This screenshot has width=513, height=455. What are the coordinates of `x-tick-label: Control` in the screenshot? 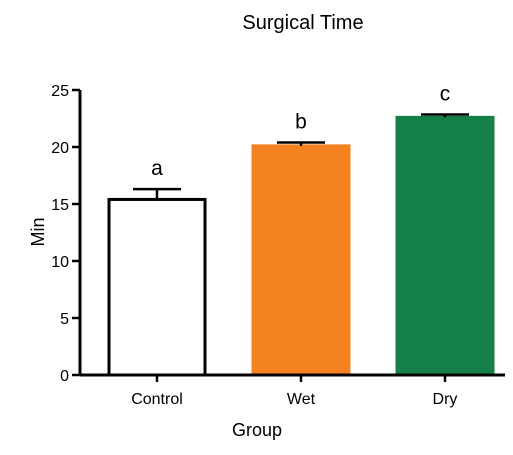 It's located at (157, 399).